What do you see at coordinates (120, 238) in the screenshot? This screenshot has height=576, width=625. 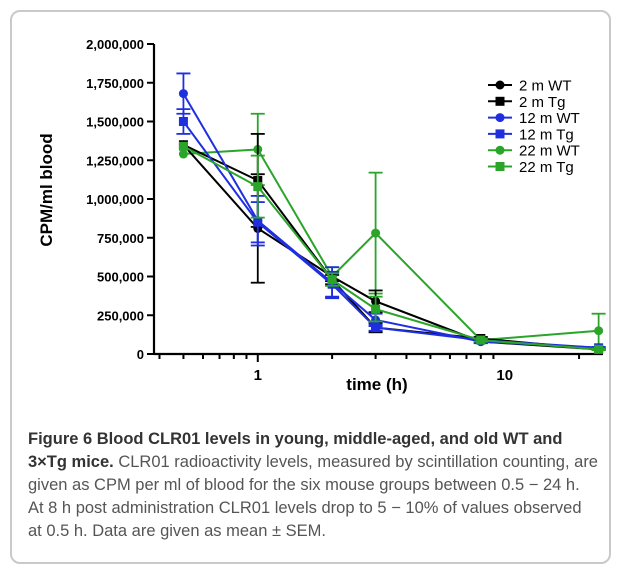 I see `y-tick-label: 750,000` at bounding box center [120, 238].